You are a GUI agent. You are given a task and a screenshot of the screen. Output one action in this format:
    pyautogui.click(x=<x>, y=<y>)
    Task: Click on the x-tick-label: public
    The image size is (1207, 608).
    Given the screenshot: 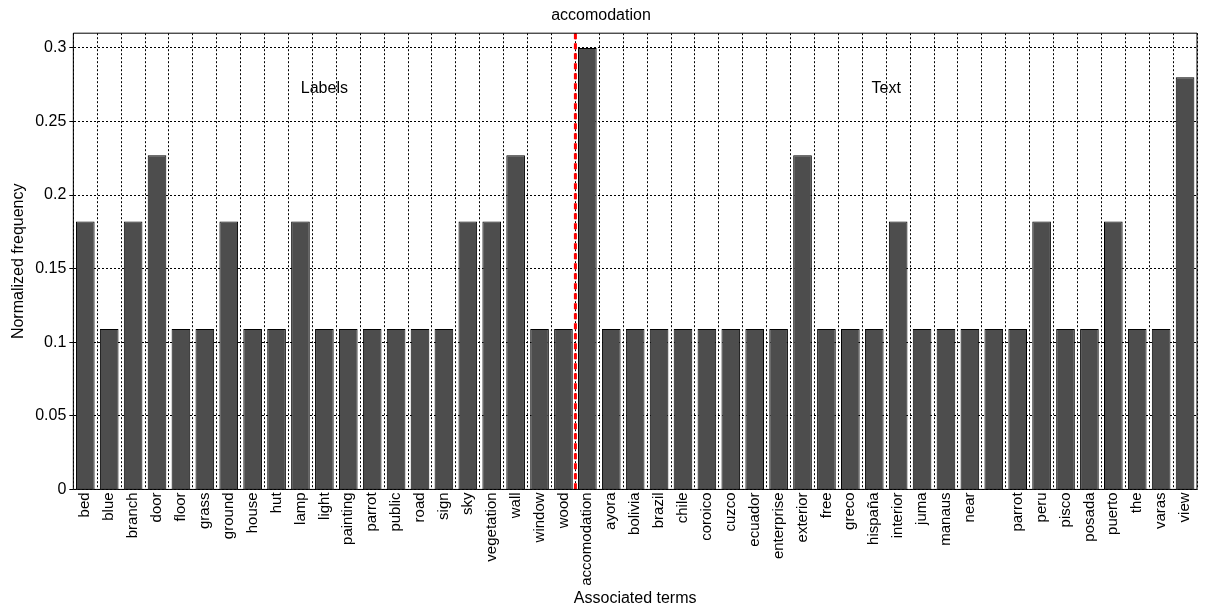 What is the action you would take?
    pyautogui.click(x=395, y=511)
    